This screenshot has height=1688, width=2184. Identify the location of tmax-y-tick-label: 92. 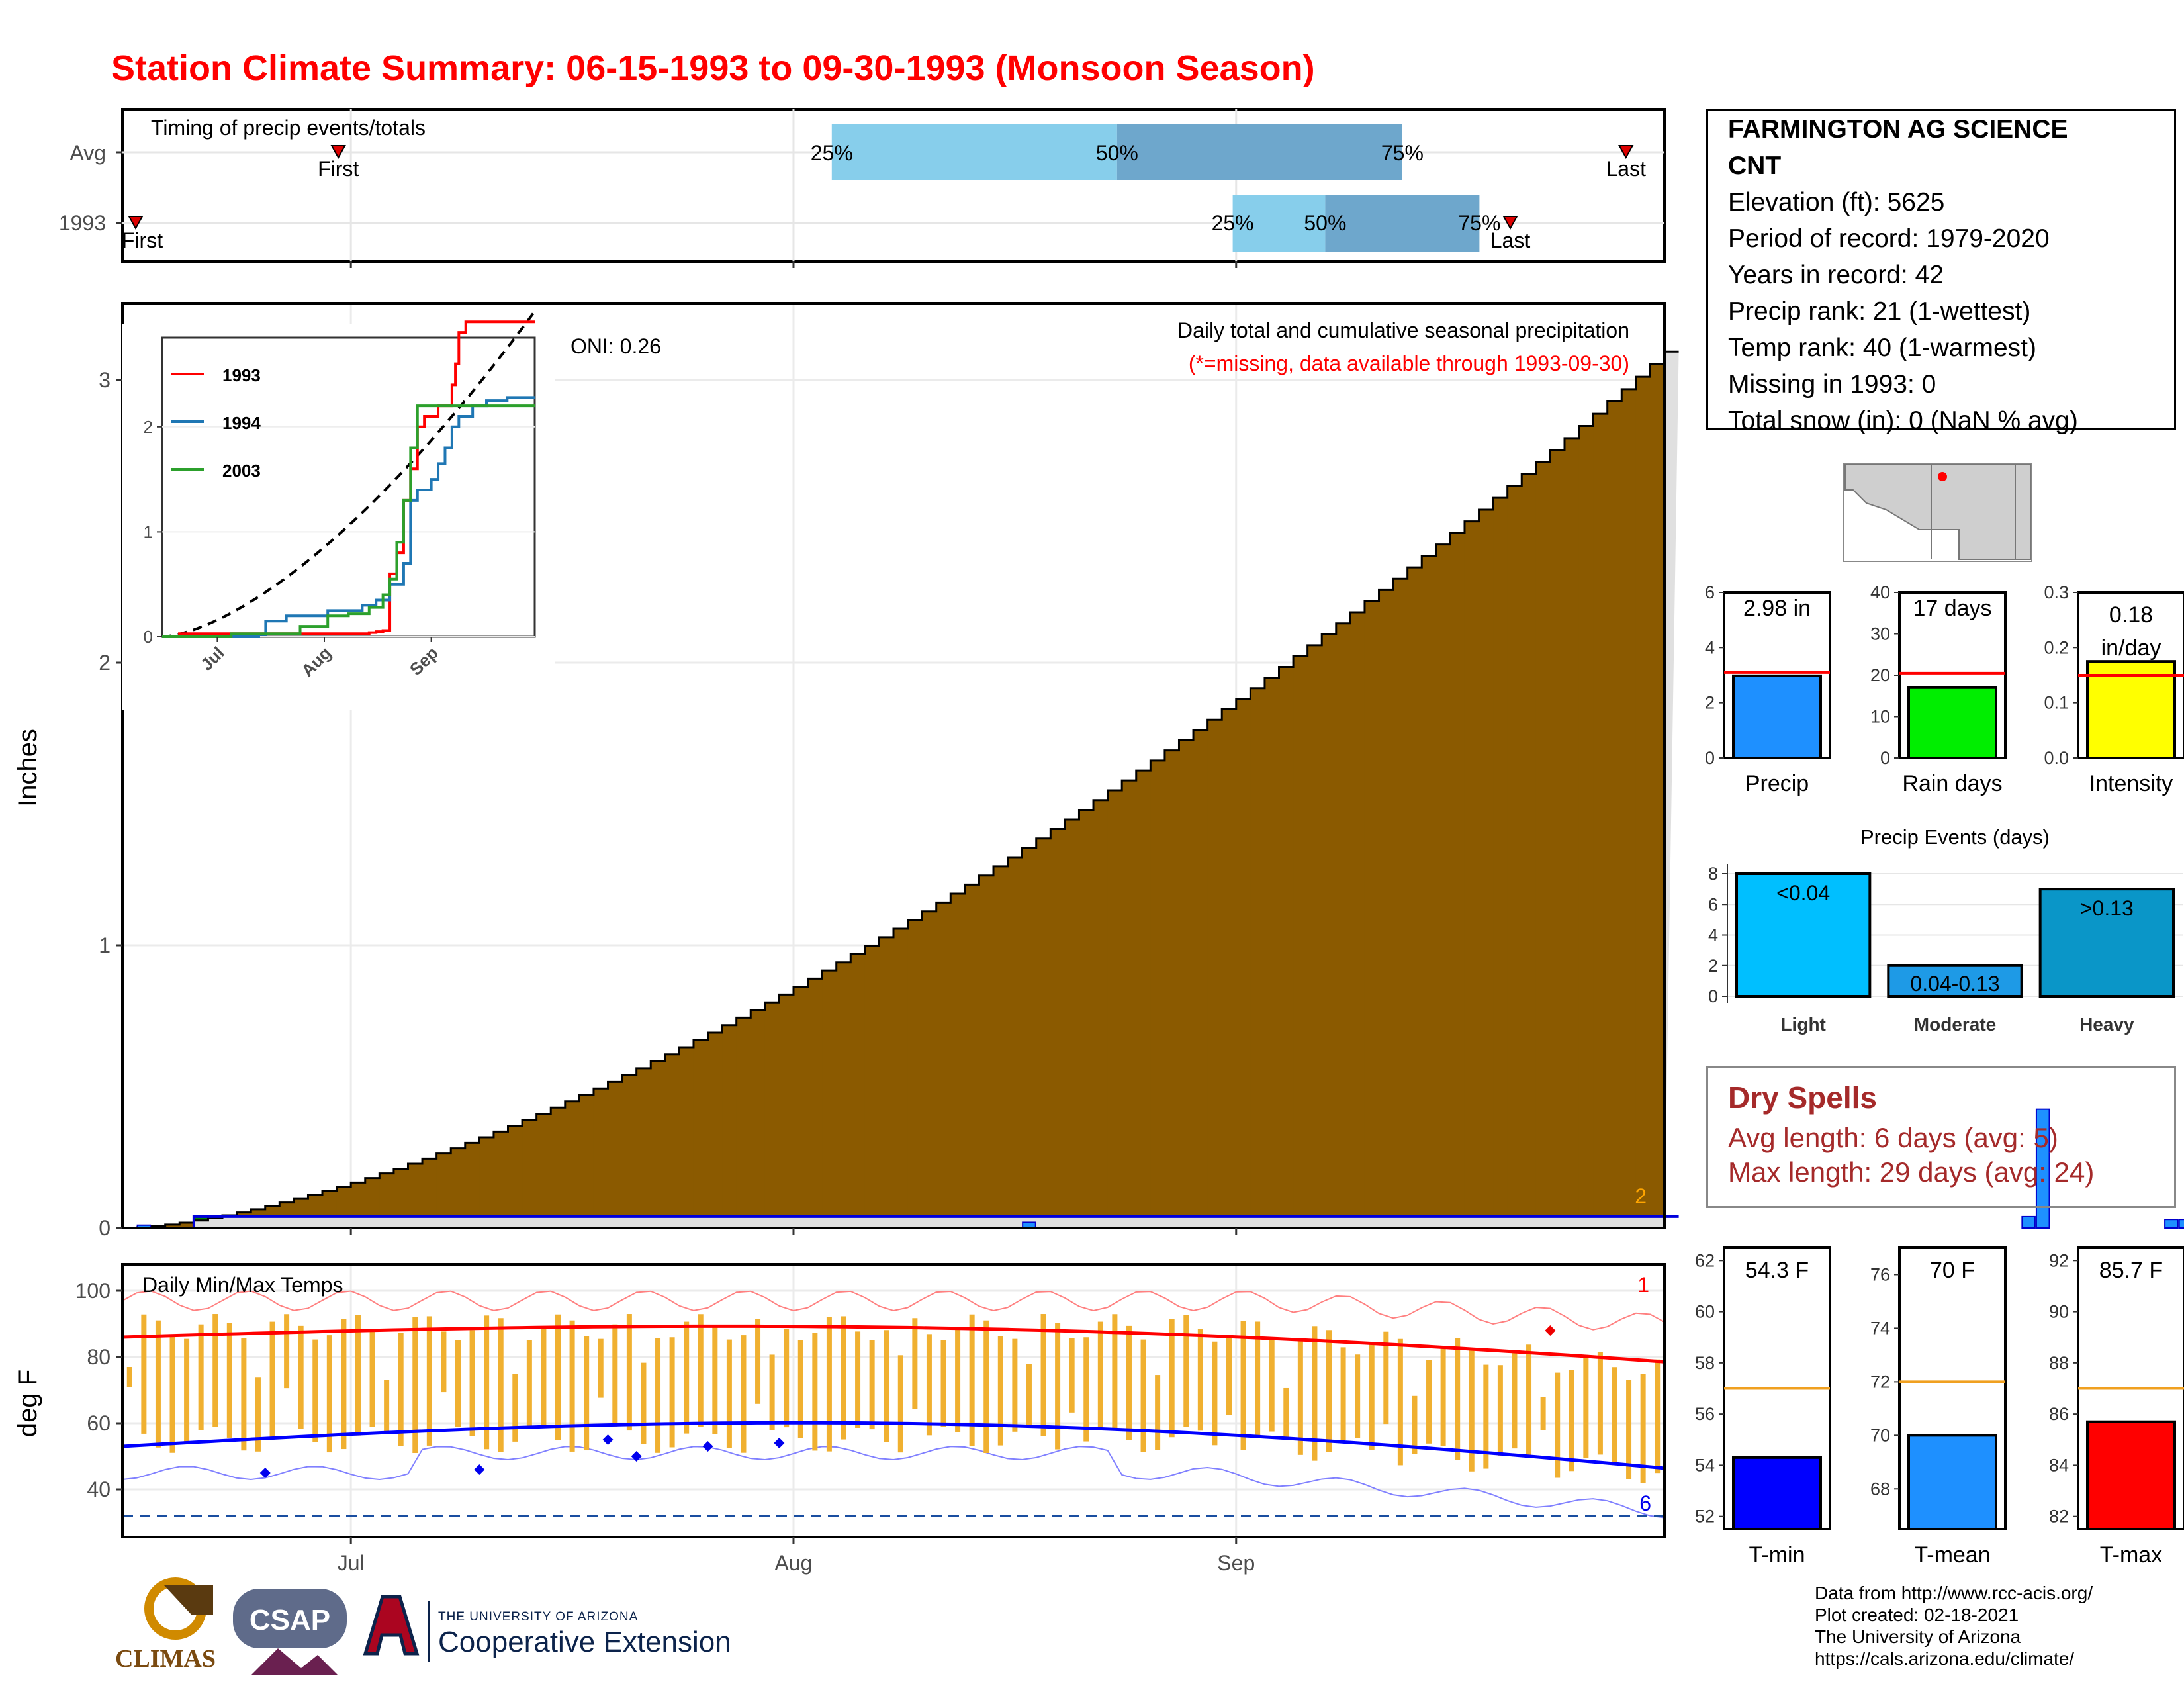
(2059, 1260).